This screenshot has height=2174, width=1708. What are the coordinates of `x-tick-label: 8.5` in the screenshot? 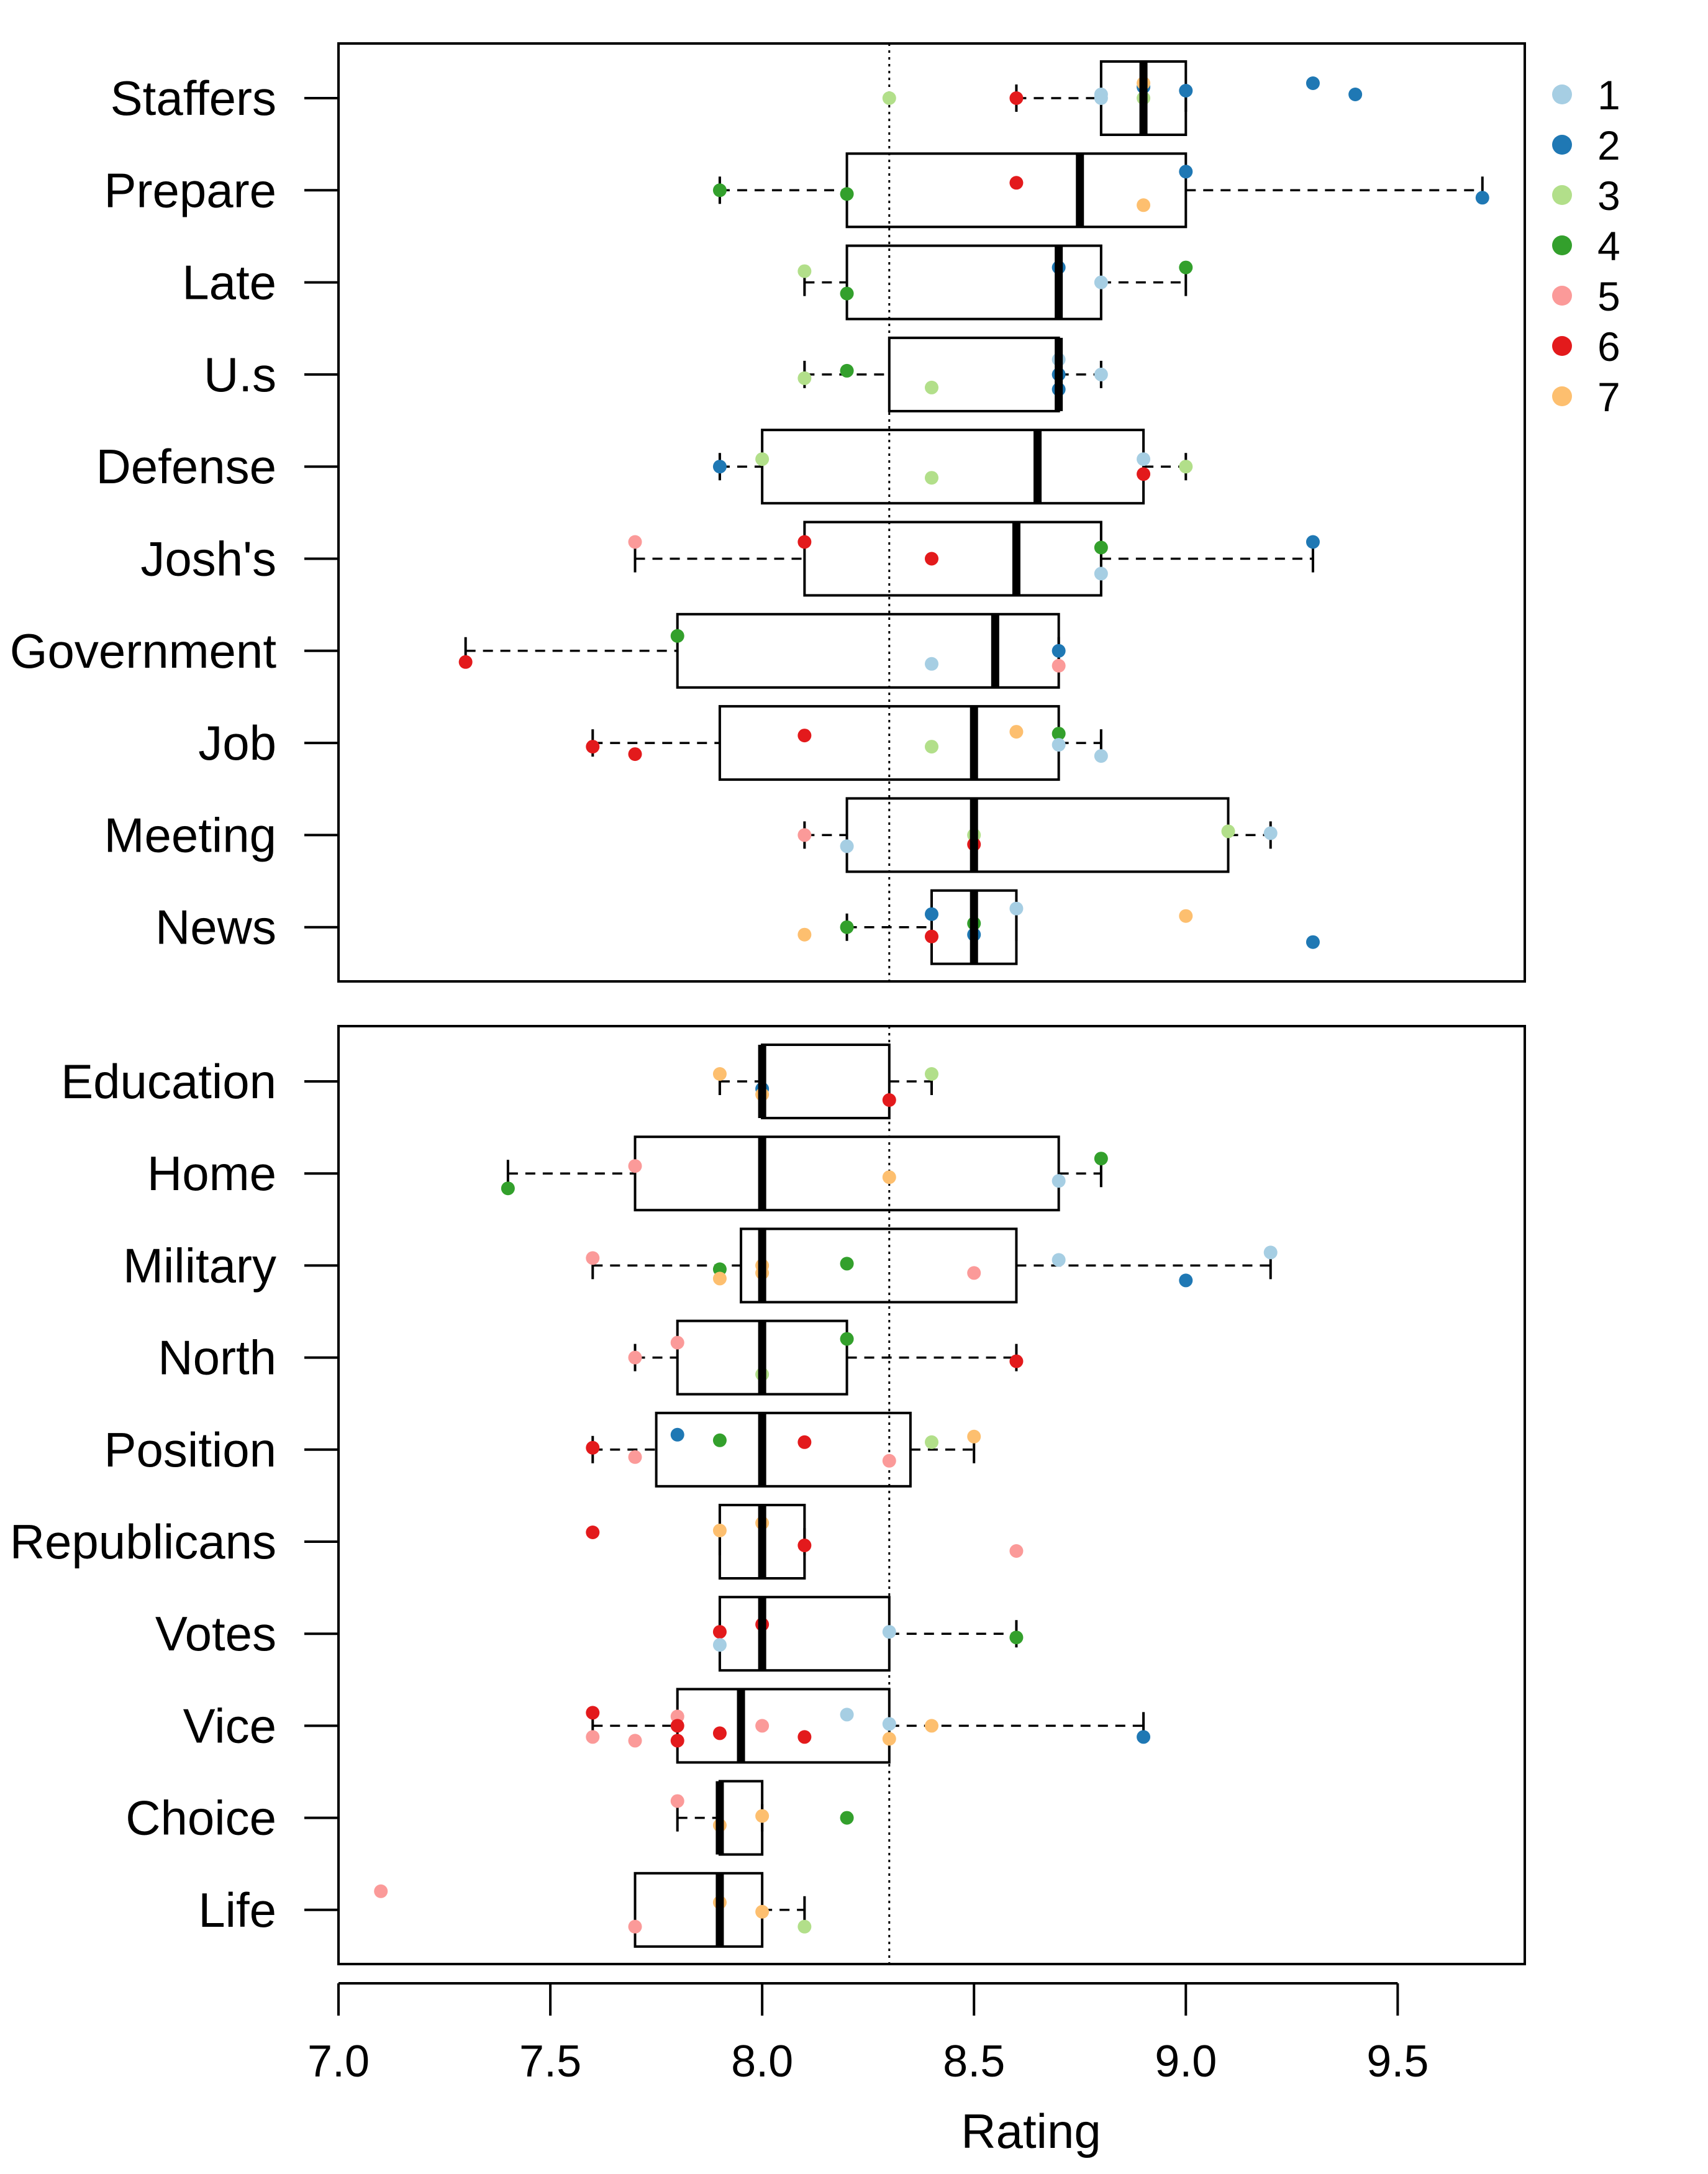 It's located at (974, 2061).